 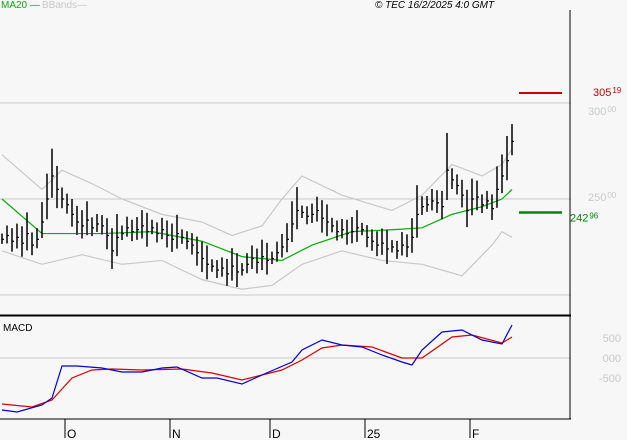 I want to click on legend-bbands: BBands—, so click(x=65, y=5).